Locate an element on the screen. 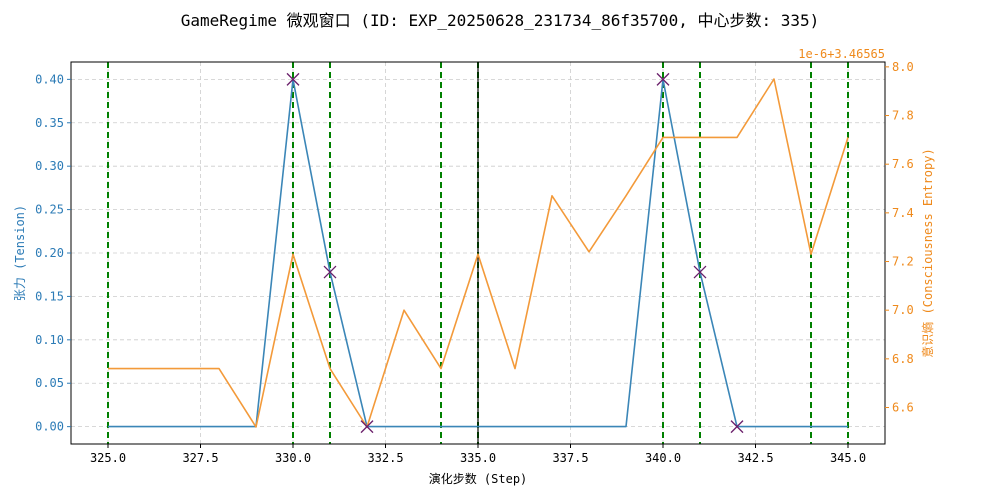  y-left-tick-label: 0.25 is located at coordinates (49, 210).